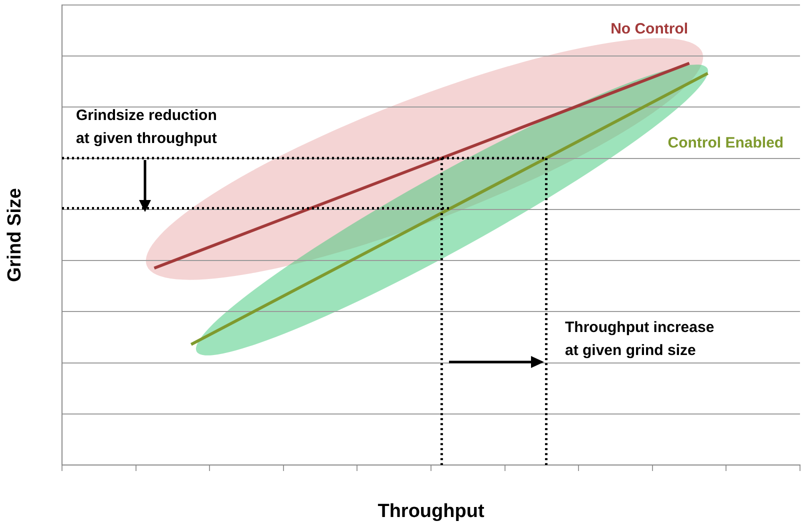 The image size is (803, 527). Describe the element at coordinates (431, 511) in the screenshot. I see `x-axis-title: Throughput` at that location.